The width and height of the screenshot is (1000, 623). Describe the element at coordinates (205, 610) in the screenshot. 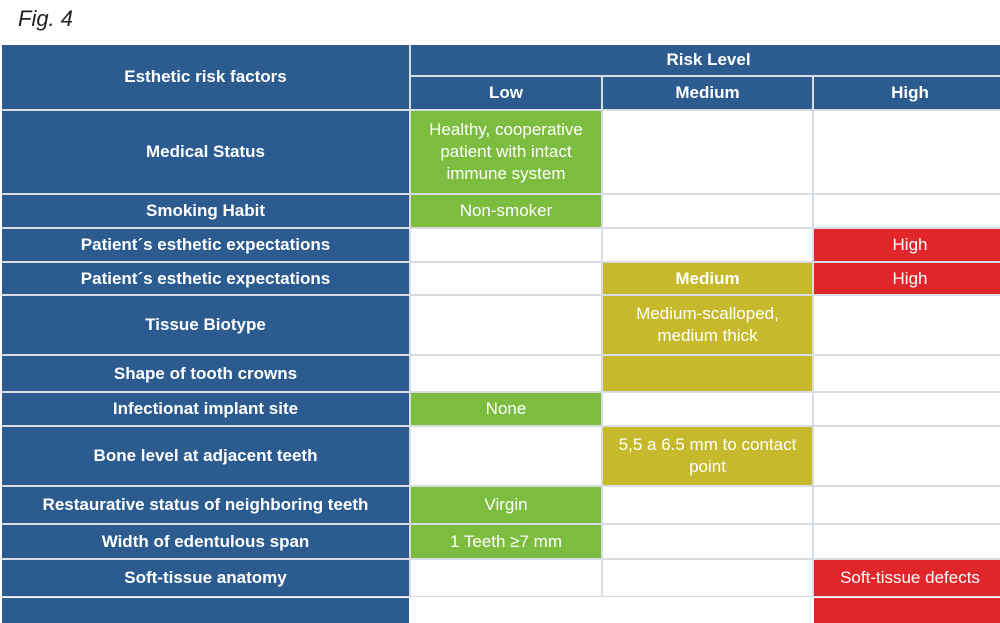

I see `factor-cell` at that location.